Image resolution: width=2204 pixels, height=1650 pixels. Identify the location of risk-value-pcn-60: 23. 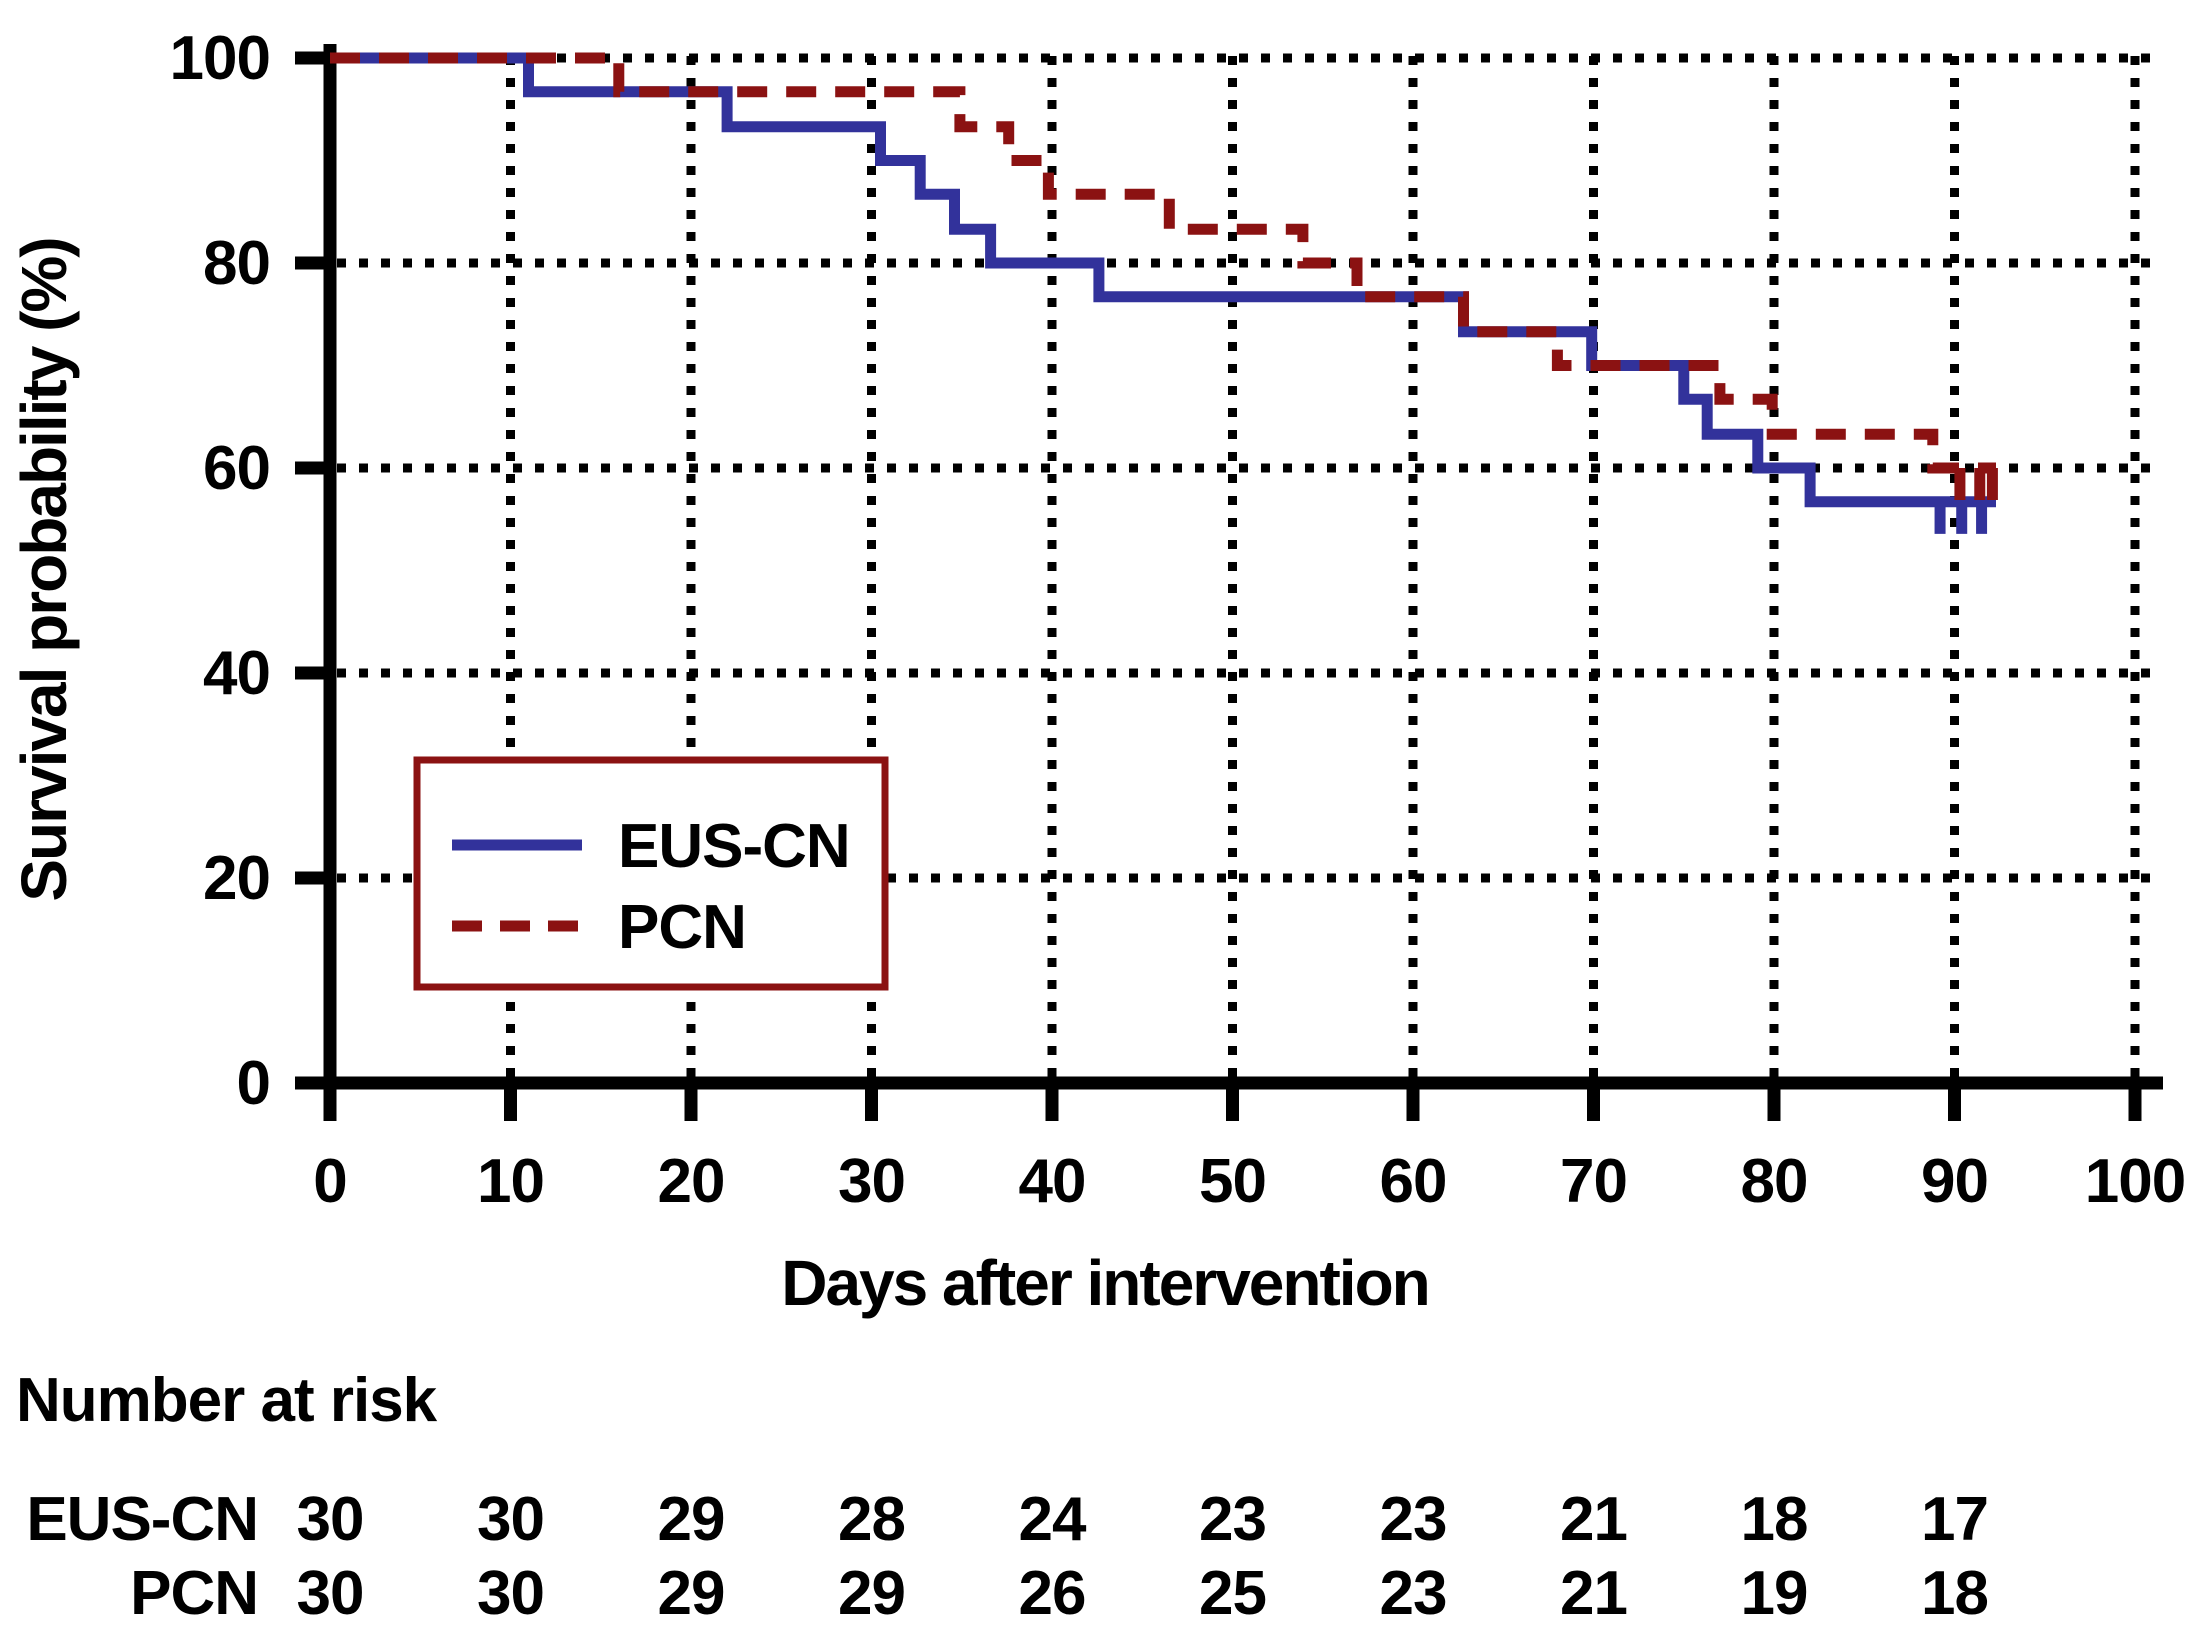
(1413, 1593).